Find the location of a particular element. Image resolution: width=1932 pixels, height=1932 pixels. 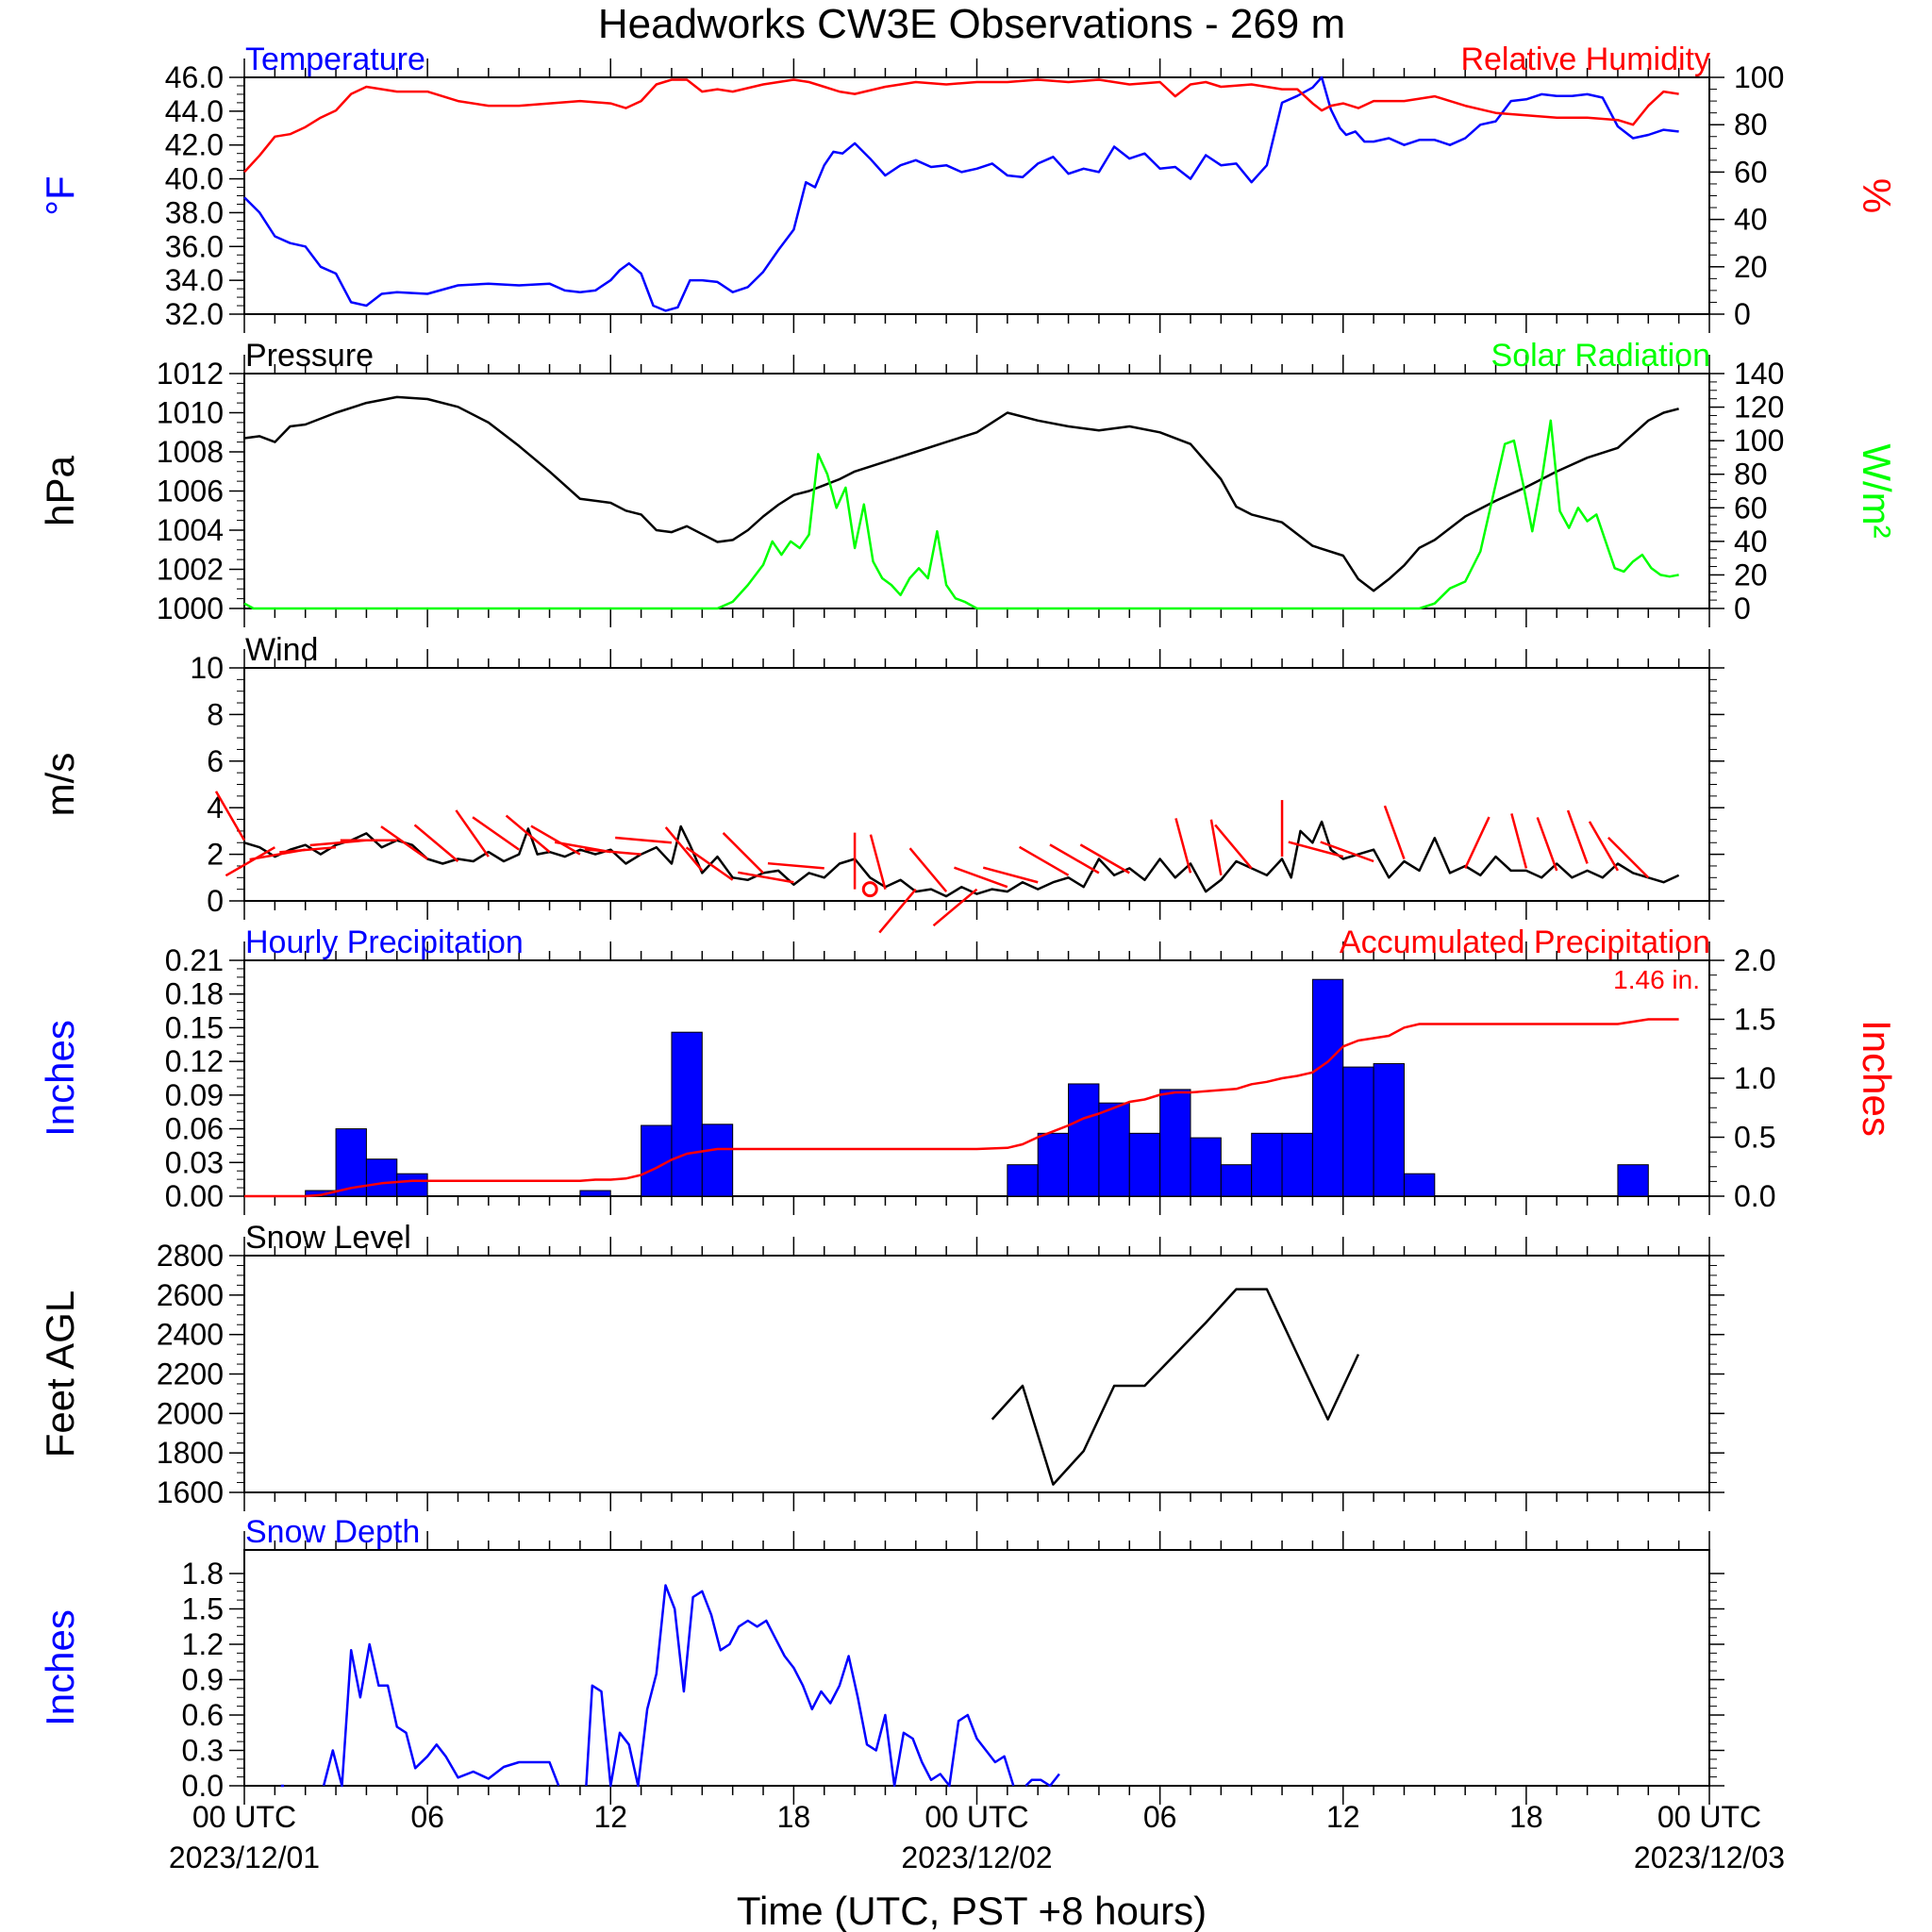

y2-axis-label: % is located at coordinates (1877, 195).